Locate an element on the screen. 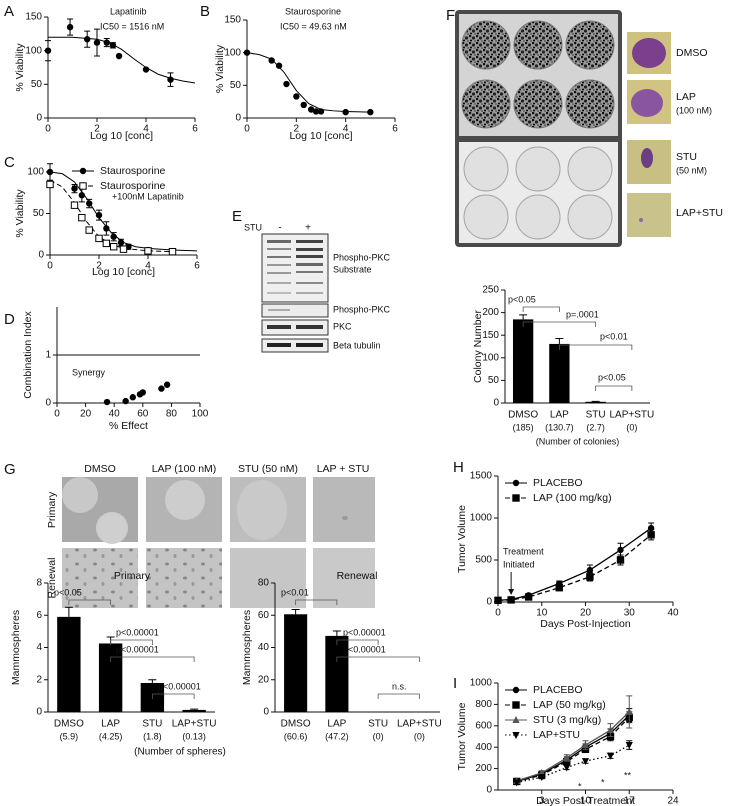 The height and width of the screenshot is (806, 732). x-tick-label: 80 is located at coordinates (172, 414).